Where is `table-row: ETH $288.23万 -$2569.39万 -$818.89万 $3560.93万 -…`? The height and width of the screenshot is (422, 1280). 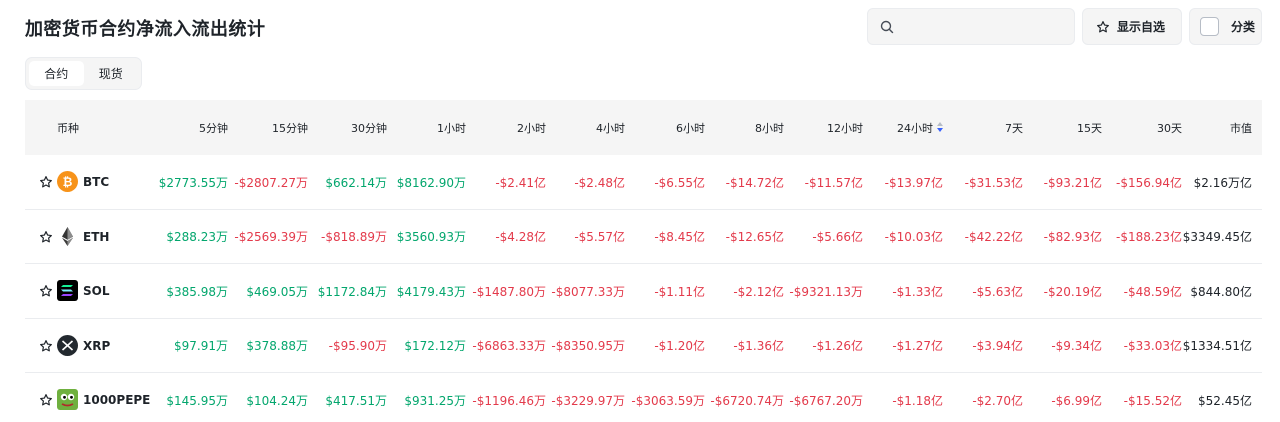 table-row: ETH $288.23万 -$2569.39万 -$818.89万 $3560.93万 -… is located at coordinates (643, 237).